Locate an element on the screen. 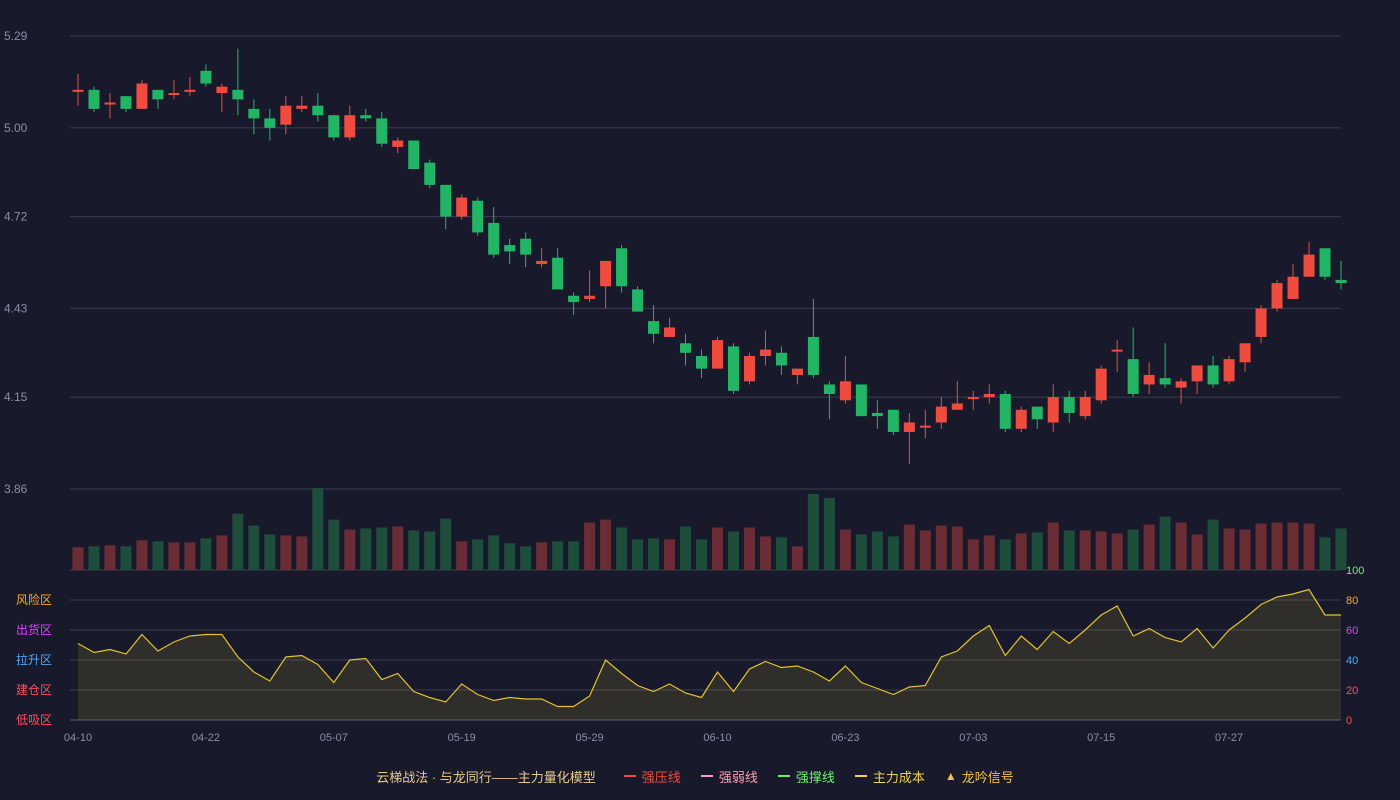  x-tick-label: 07-03 is located at coordinates (973, 738).